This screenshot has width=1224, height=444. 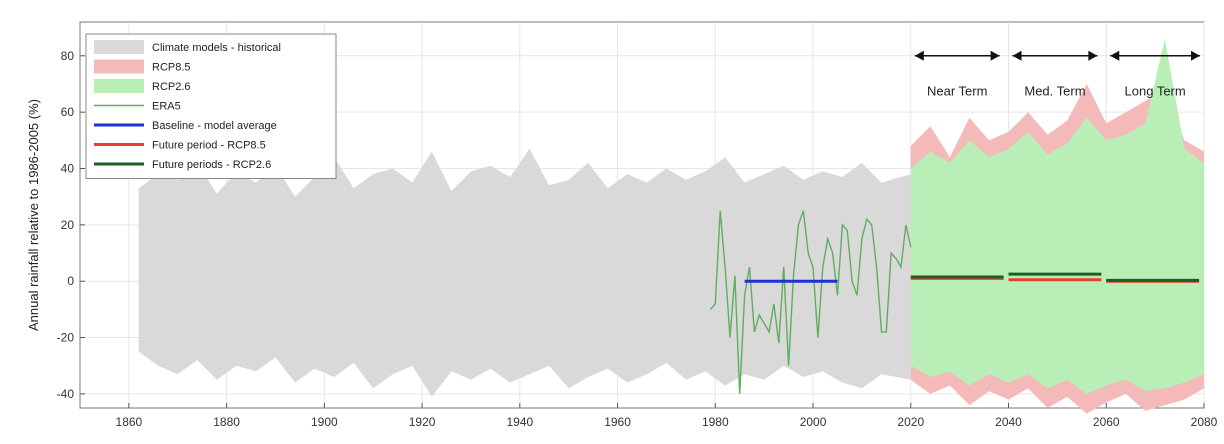 I want to click on y-tick-label: 40, so click(x=68, y=169).